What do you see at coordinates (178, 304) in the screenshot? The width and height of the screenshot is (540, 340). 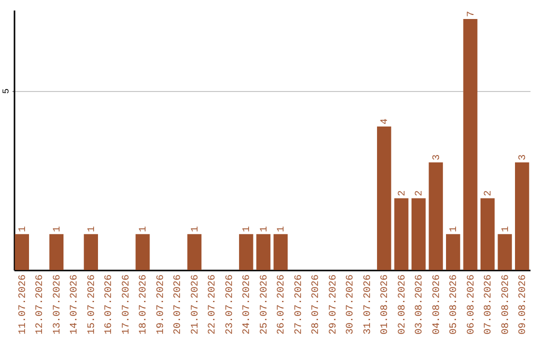 I see `x-tick-label: 20.07.2026` at bounding box center [178, 304].